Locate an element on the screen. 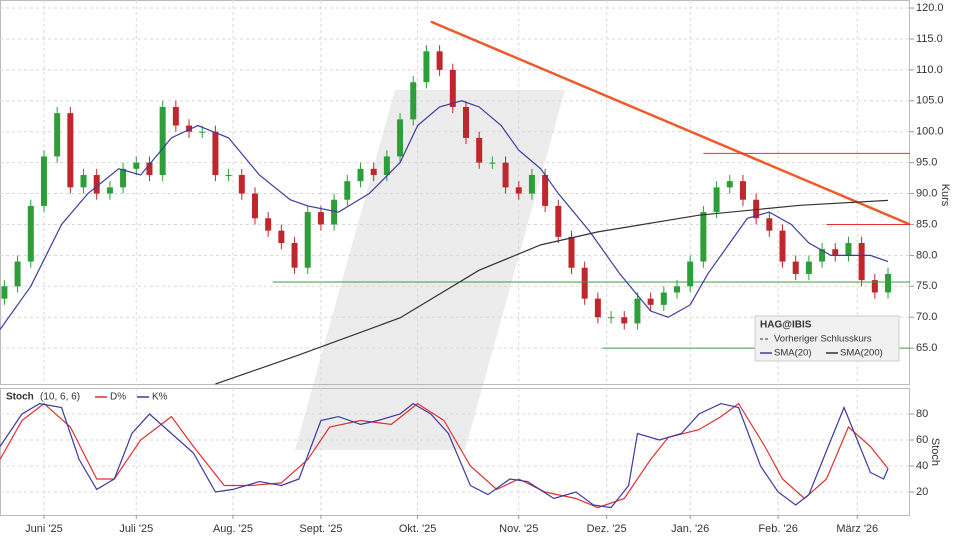 This screenshot has height=540, width=960. stoch-params: (10, 6, 6) is located at coordinates (60, 397).